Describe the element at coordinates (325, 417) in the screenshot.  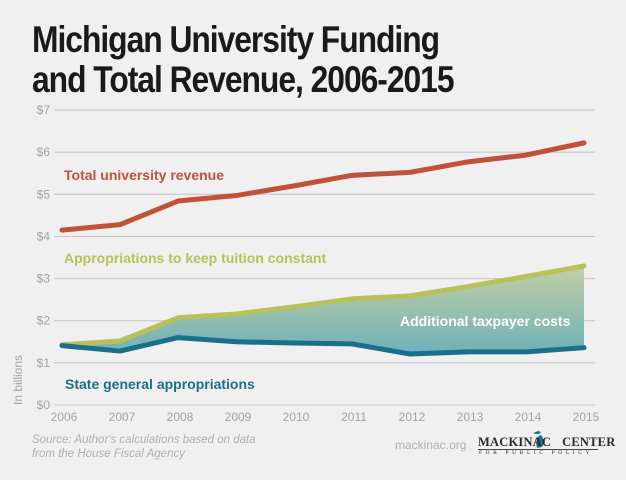
I see `x-axis-ticks: 2006 2007 2008 2009 2010 2011 2012 2013 2014 2015` at that location.